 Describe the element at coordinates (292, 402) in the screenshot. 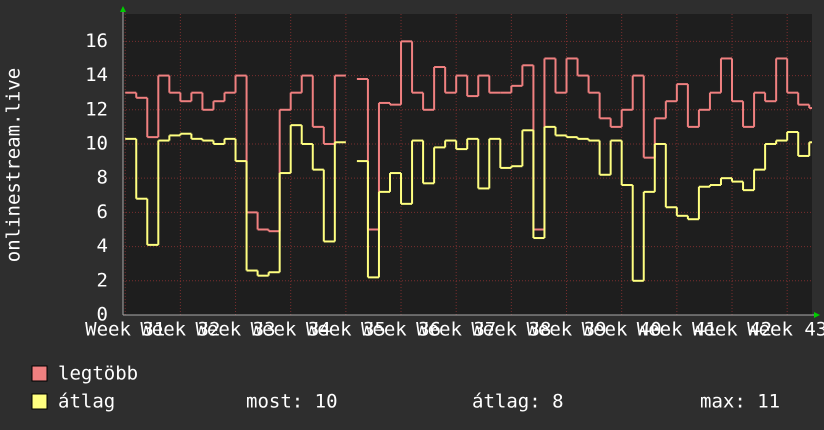

I see `legend-stat: most: 10` at that location.